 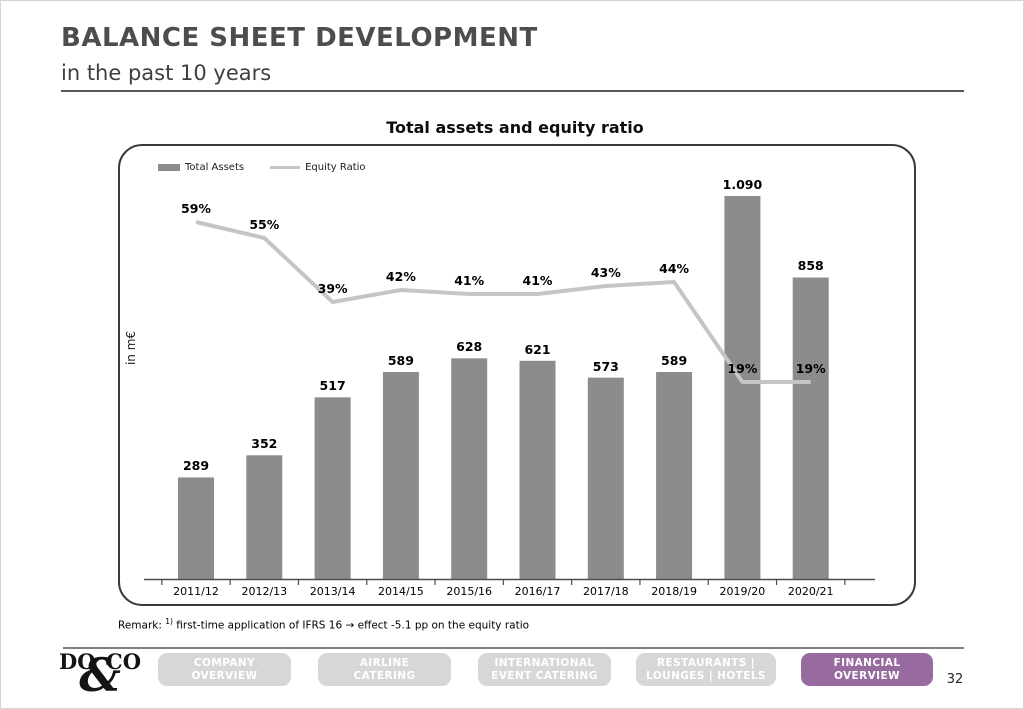 I want to click on legend-item-total-assets: Total Assets, so click(x=201, y=167).